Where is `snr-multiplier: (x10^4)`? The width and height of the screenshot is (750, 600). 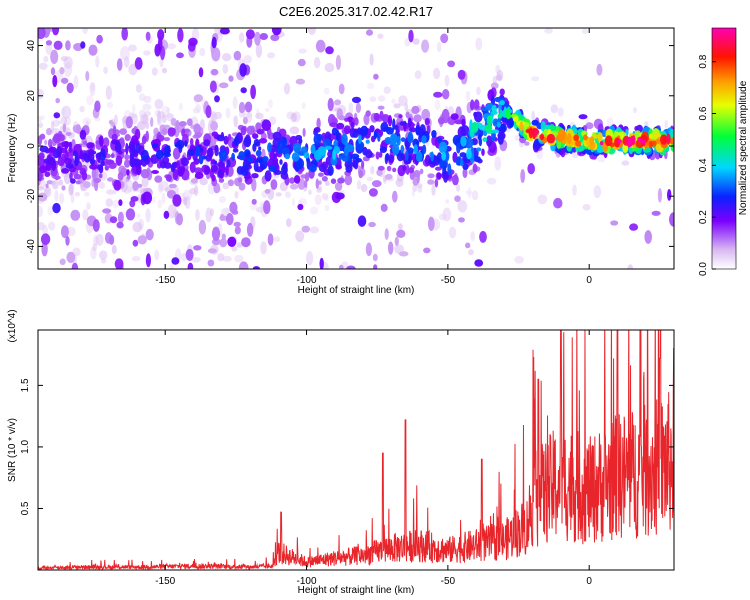
snr-multiplier: (x10^4) is located at coordinates (12, 325).